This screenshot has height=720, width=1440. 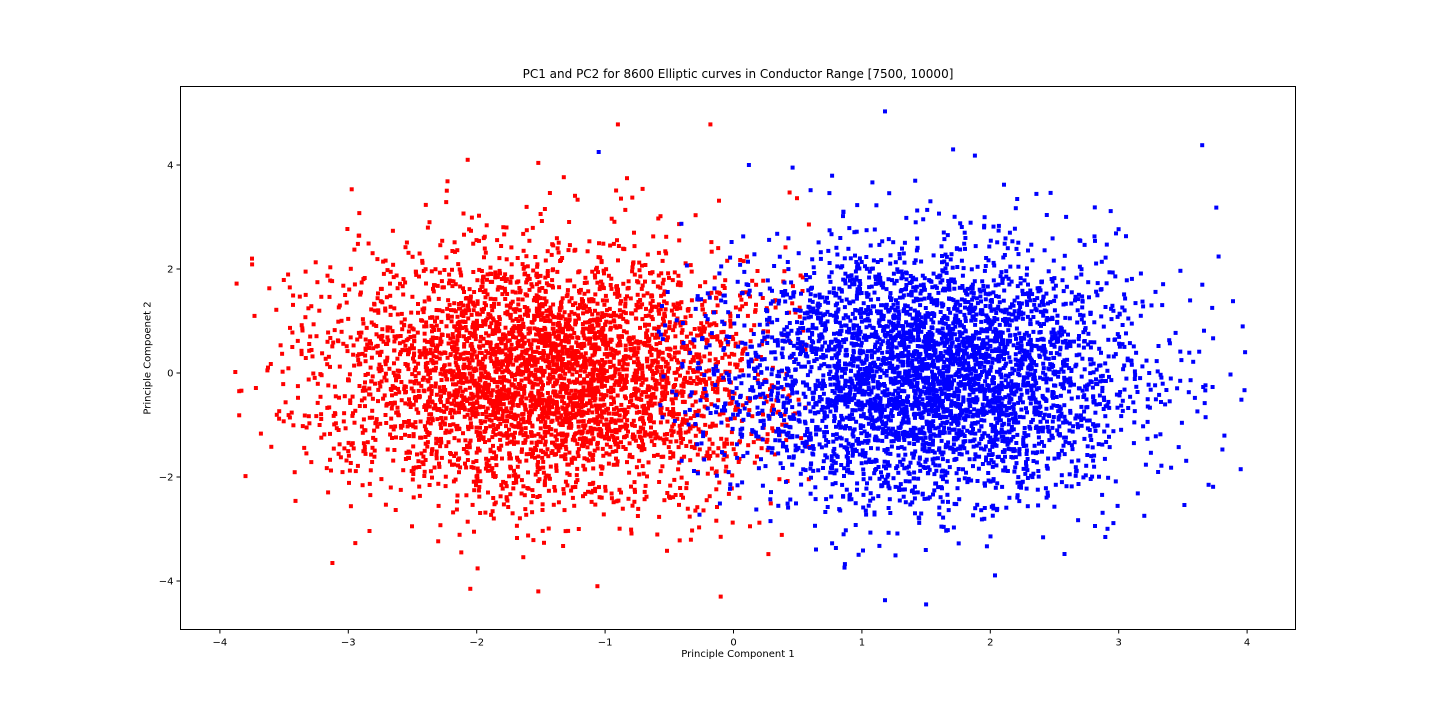 I want to click on x-tick-label: 0, so click(x=733, y=643).